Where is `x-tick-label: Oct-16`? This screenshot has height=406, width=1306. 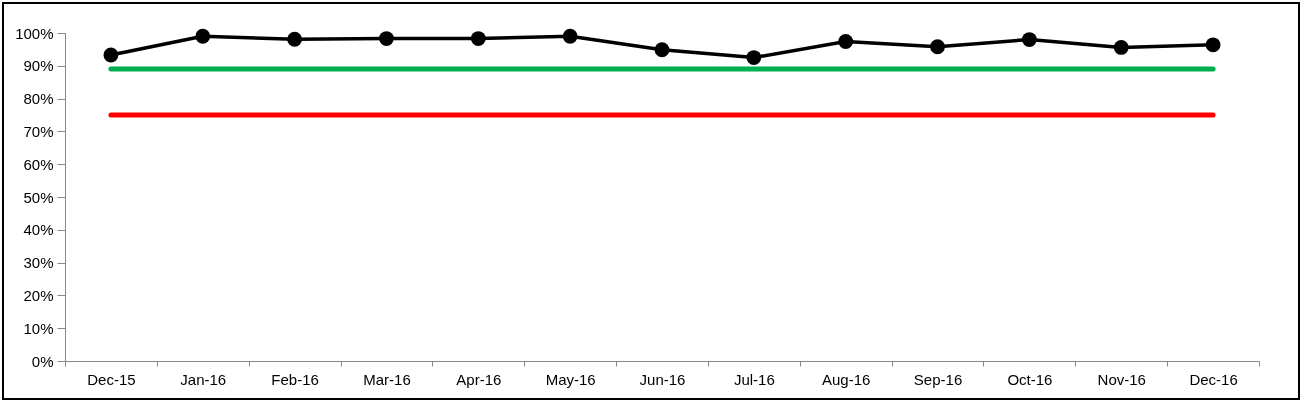
x-tick-label: Oct-16 is located at coordinates (1030, 379).